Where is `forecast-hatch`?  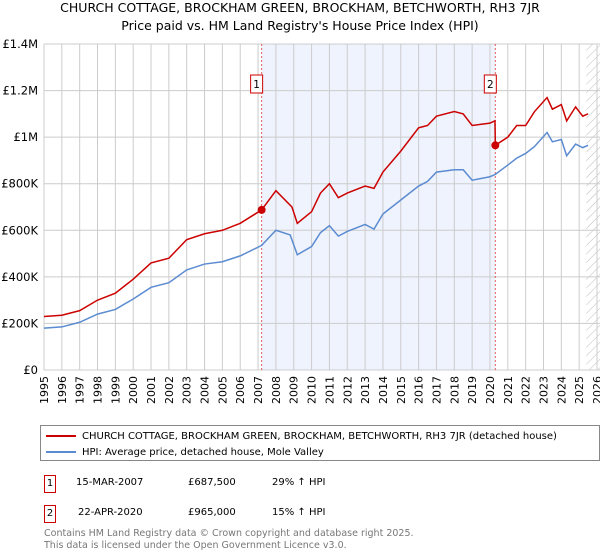 forecast-hatch is located at coordinates (593, 207).